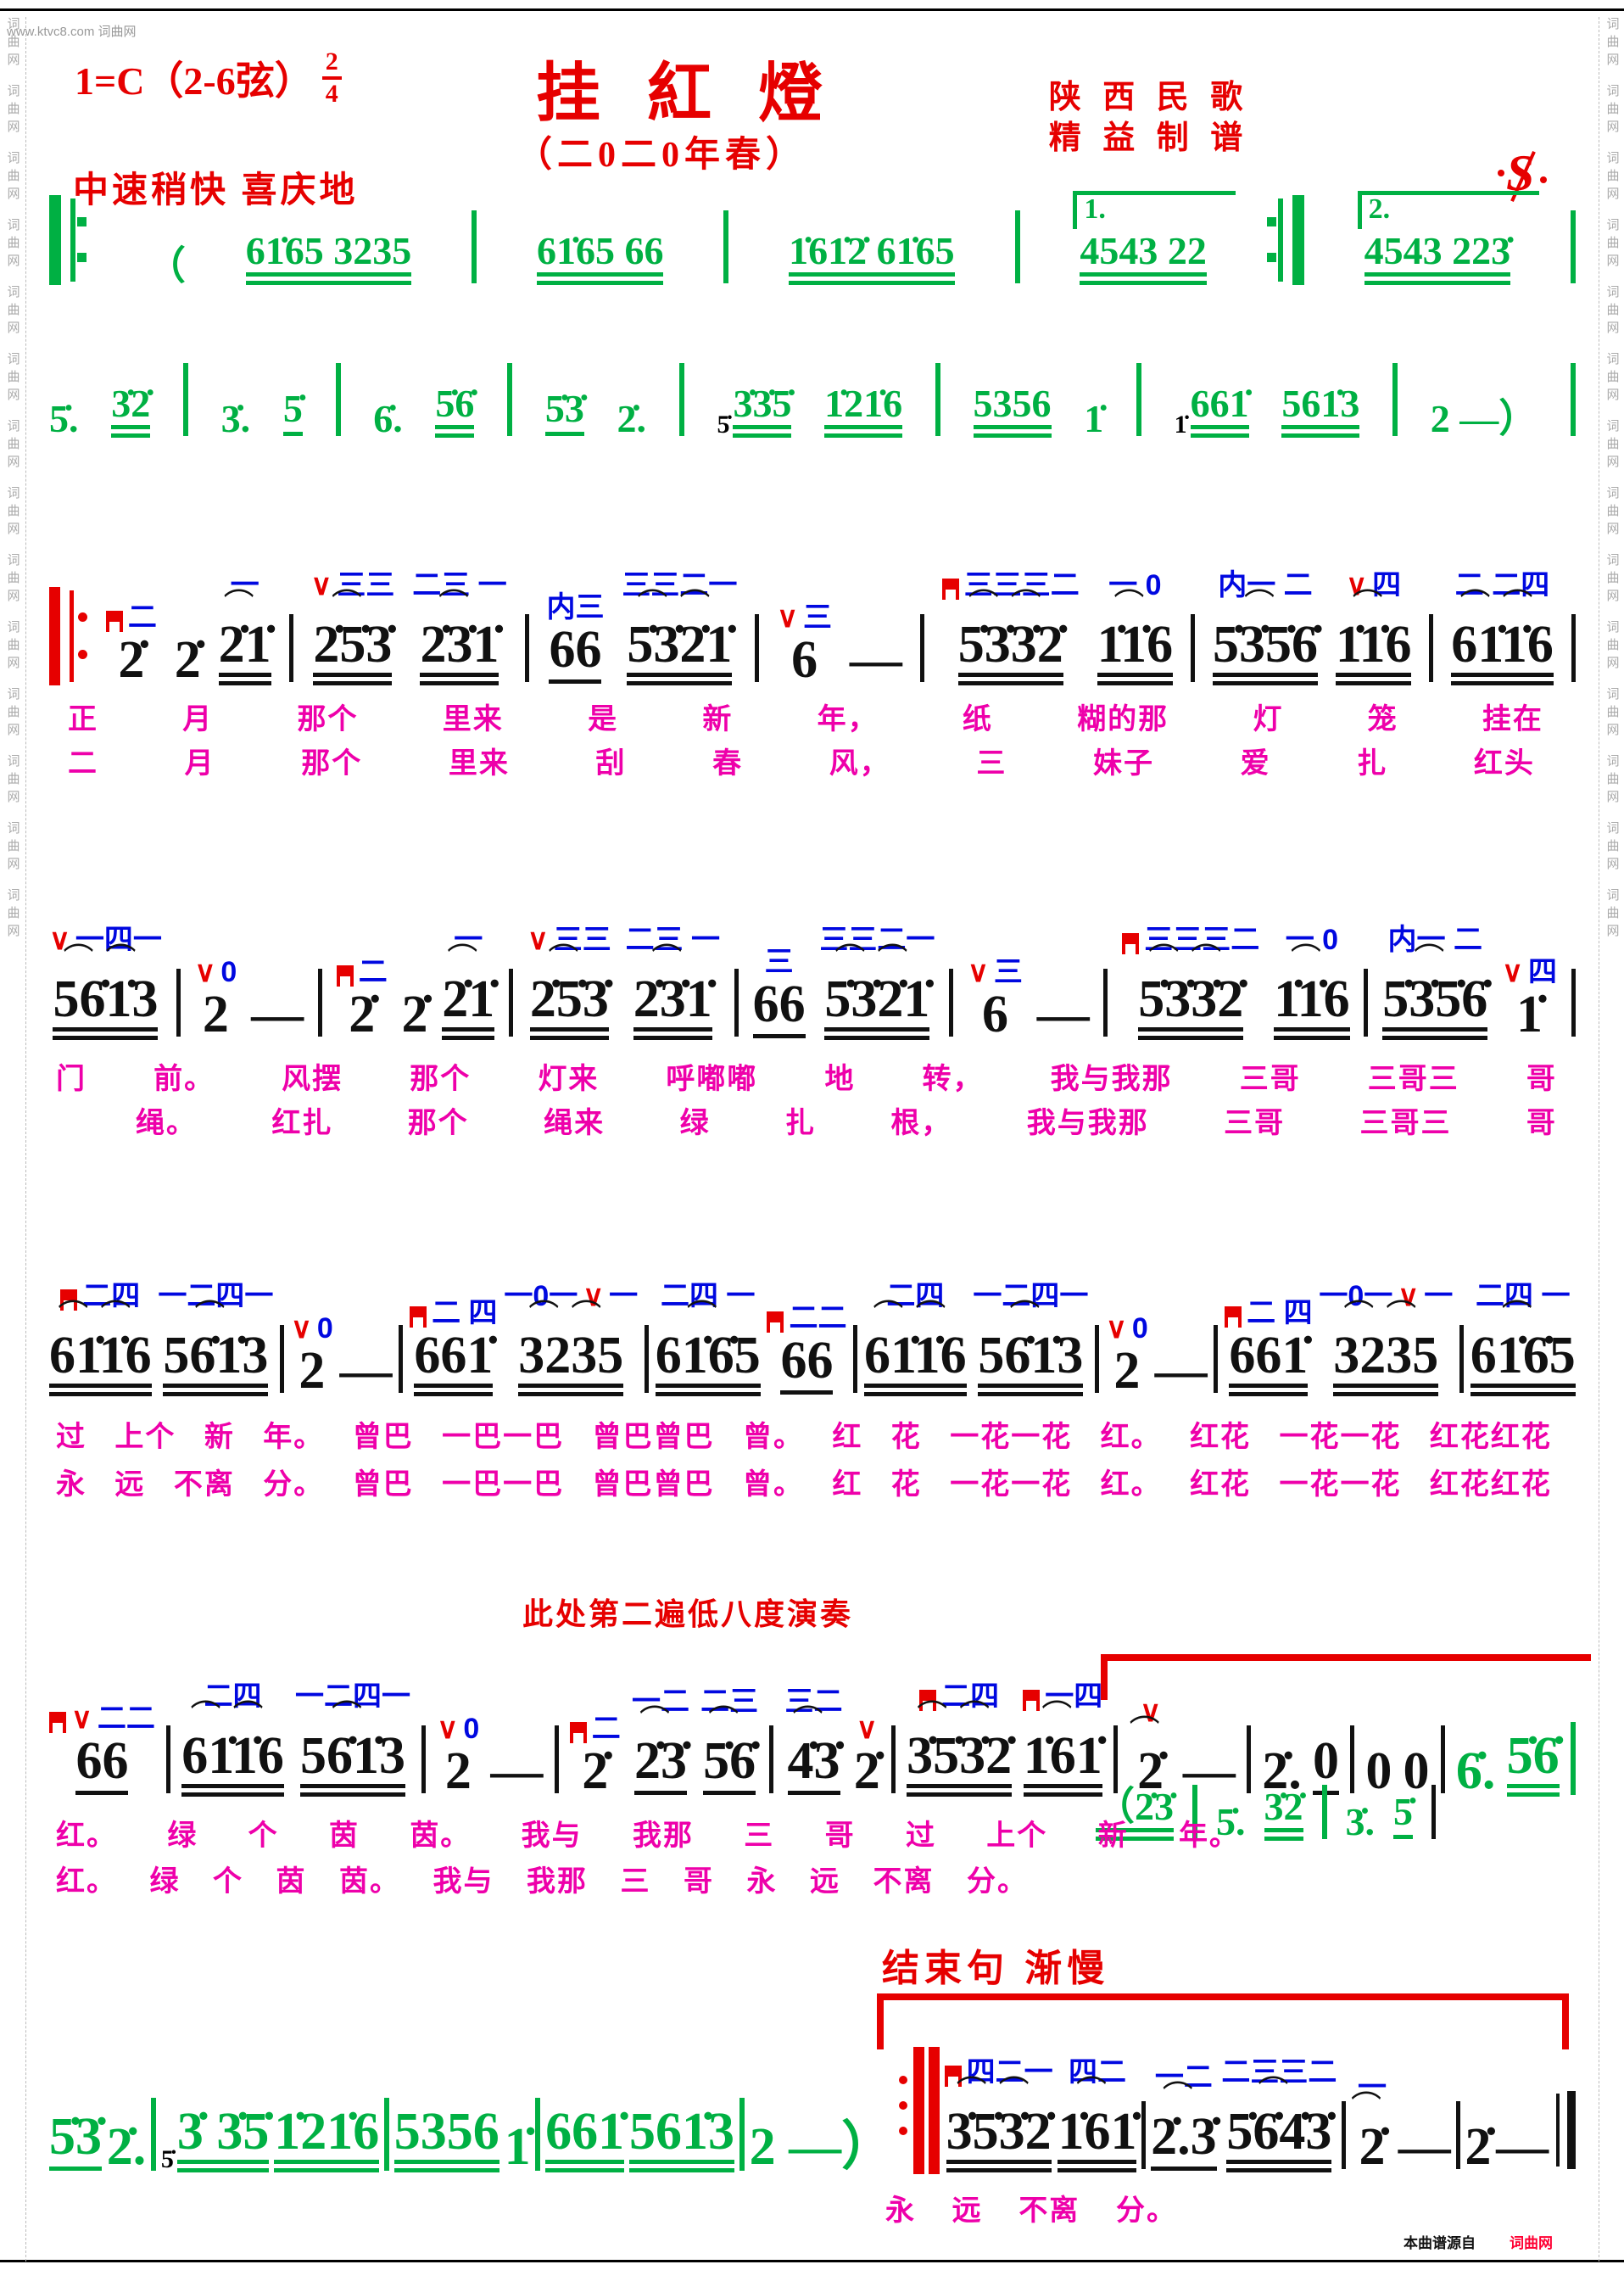 This screenshot has height=2270, width=1624. I want to click on measure-cell: 二 四 661̇, so click(1269, 1347).